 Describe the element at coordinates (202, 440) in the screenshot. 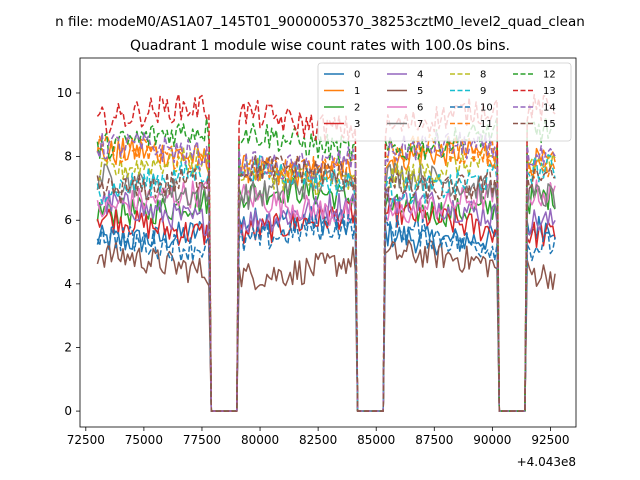

I see `x-tick-label-77500: 77500` at that location.